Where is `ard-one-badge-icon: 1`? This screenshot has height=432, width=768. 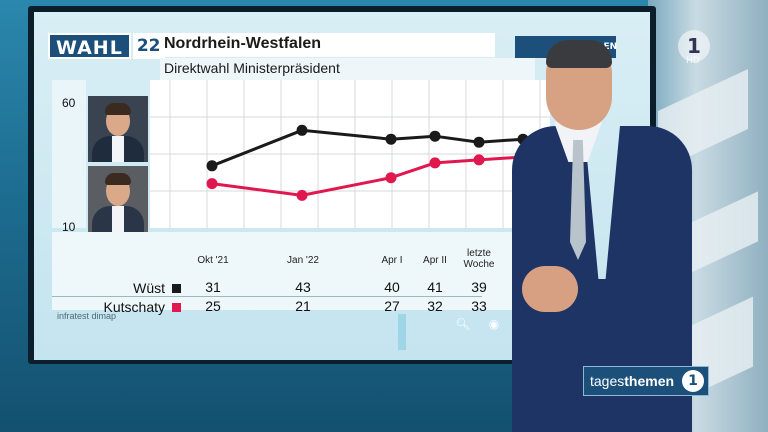 ard-one-badge-icon: 1 is located at coordinates (693, 381).